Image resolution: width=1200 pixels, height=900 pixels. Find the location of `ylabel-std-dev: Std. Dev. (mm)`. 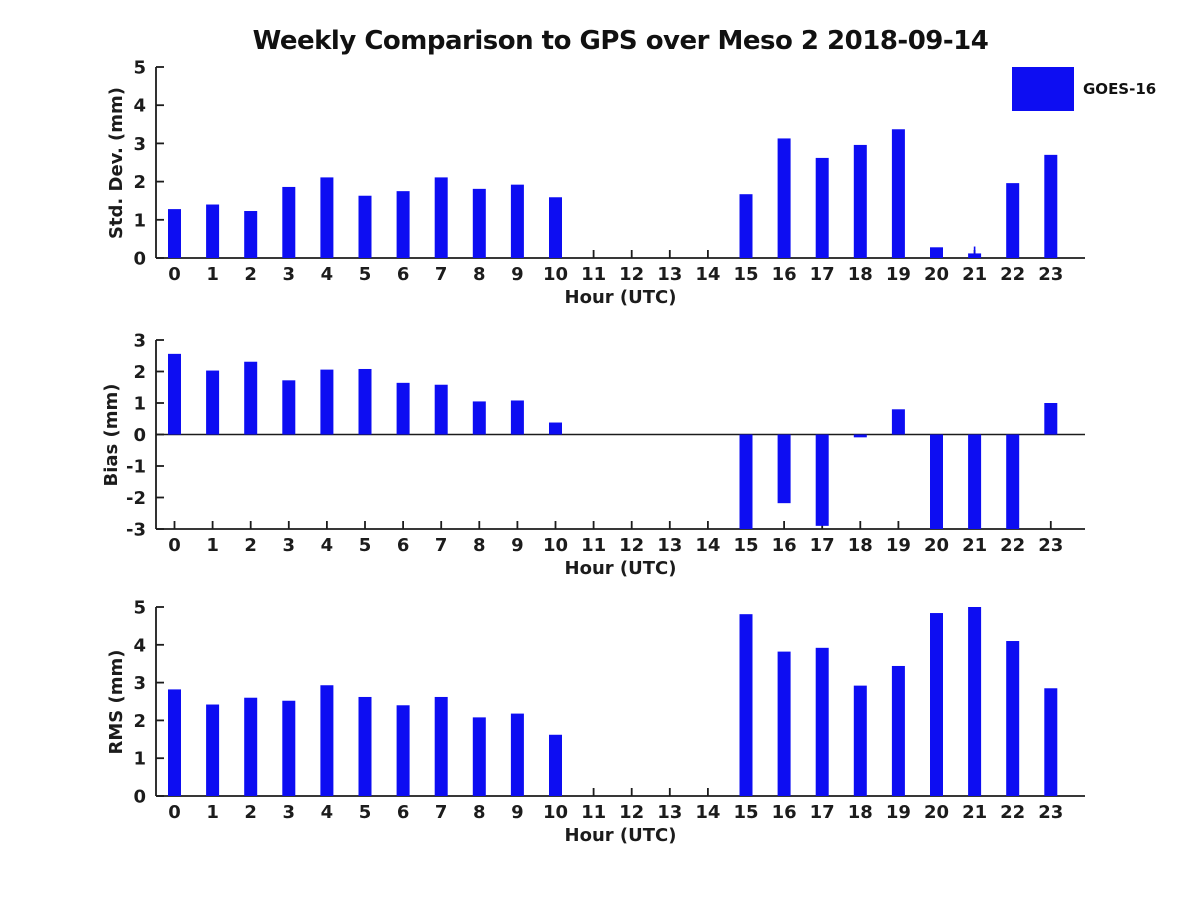

ylabel-std-dev: Std. Dev. (mm) is located at coordinates (116, 163).